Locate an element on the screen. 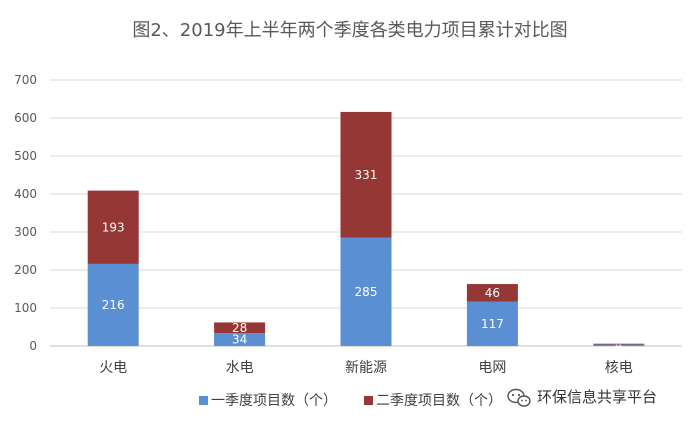 This screenshot has width=700, height=425. watermark: 环保信息共享平台 is located at coordinates (582, 397).